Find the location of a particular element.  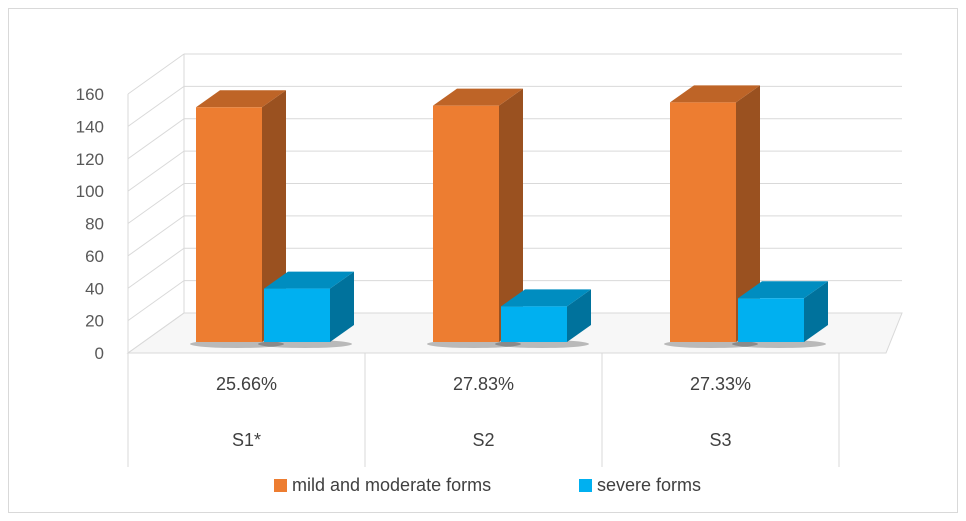

category-percent-label: 27.33% is located at coordinates (720, 384).